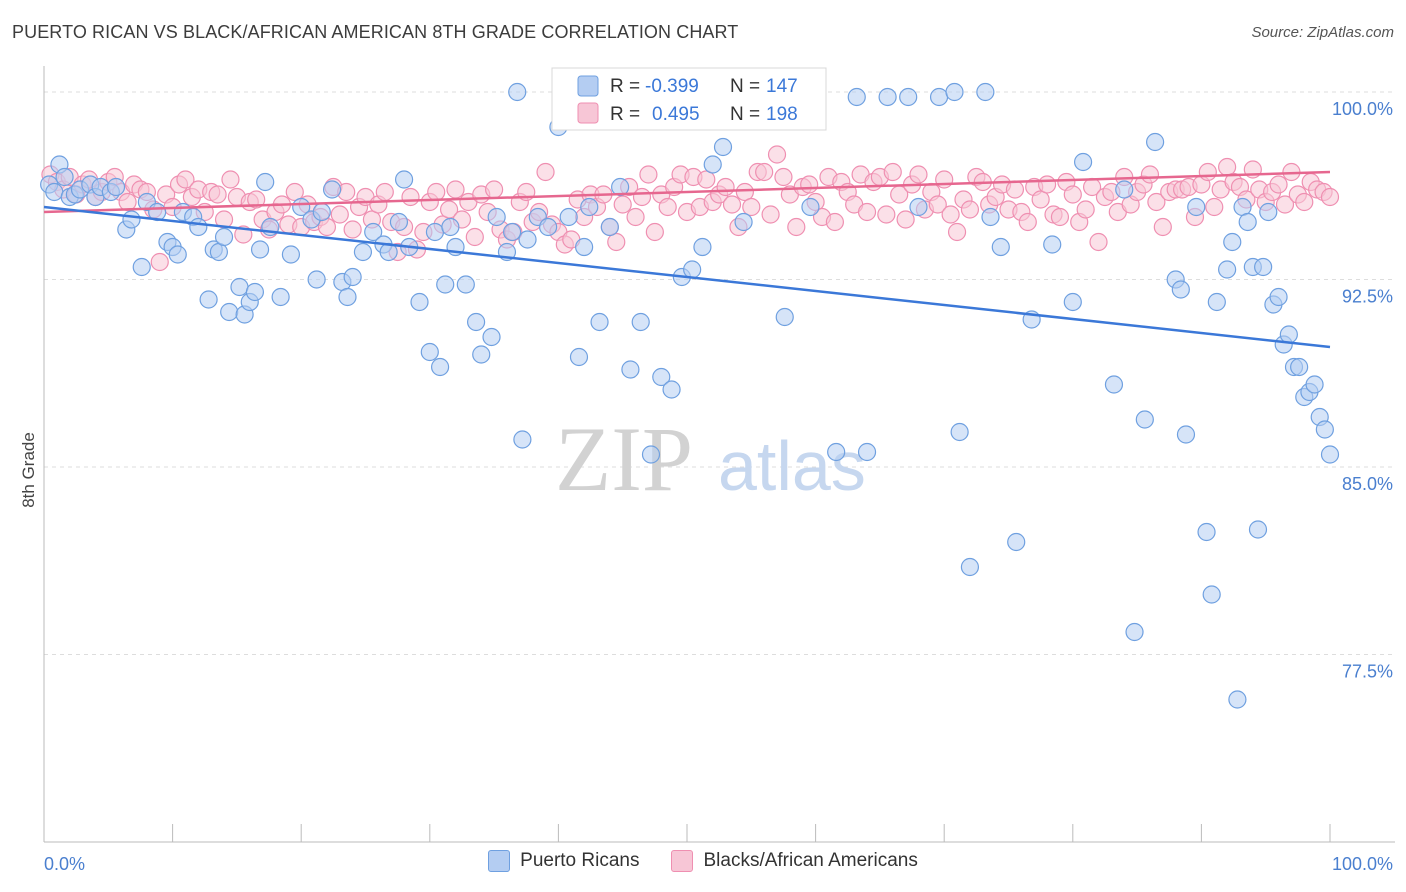 The height and width of the screenshot is (892, 1406). I want to click on y-axis-label: 8th Grade, so click(28, 470).